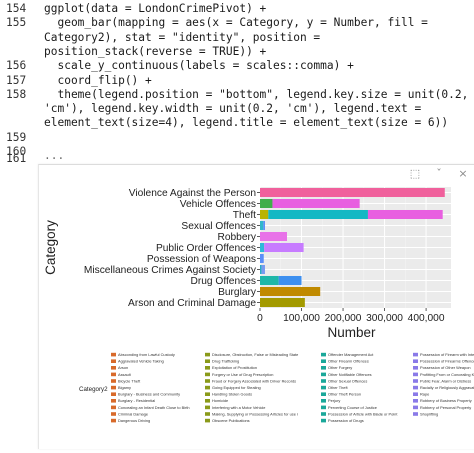  Describe the element at coordinates (192, 303) in the screenshot. I see `y-tick-label: Arson and Criminal Damage` at that location.